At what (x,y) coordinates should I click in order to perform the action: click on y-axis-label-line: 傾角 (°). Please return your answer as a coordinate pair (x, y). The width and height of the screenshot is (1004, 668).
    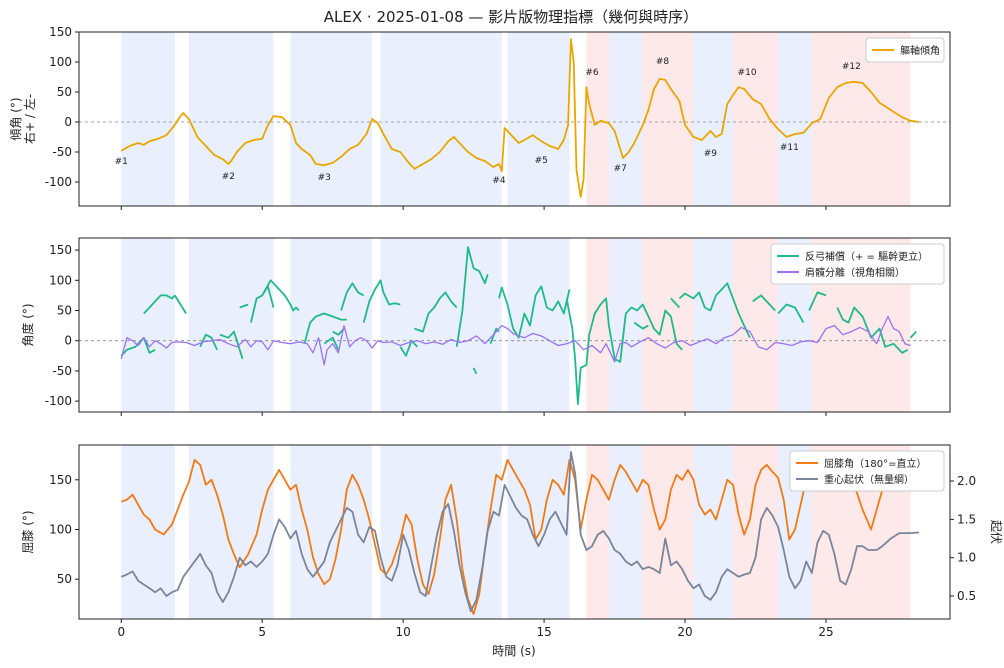
    Looking at the image, I should click on (16, 118).